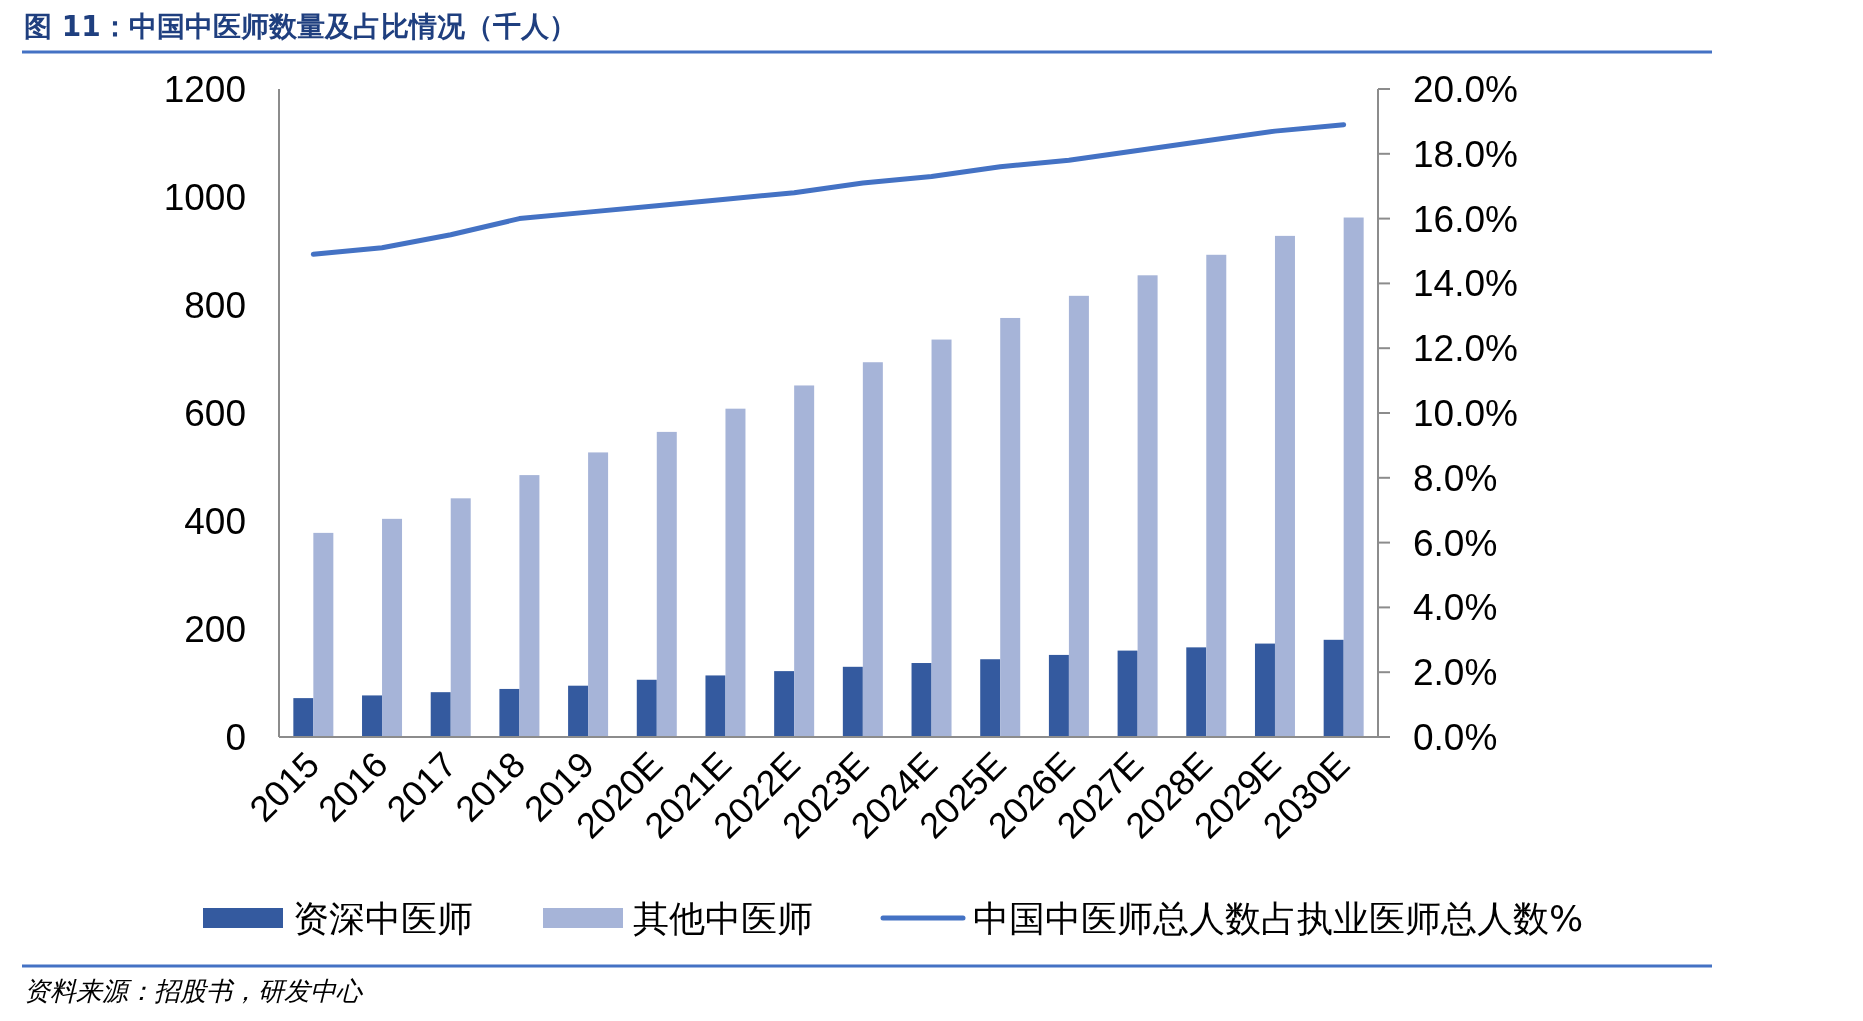 The width and height of the screenshot is (1863, 1021). I want to click on y2-tick-label: 4.0%, so click(1455, 608).